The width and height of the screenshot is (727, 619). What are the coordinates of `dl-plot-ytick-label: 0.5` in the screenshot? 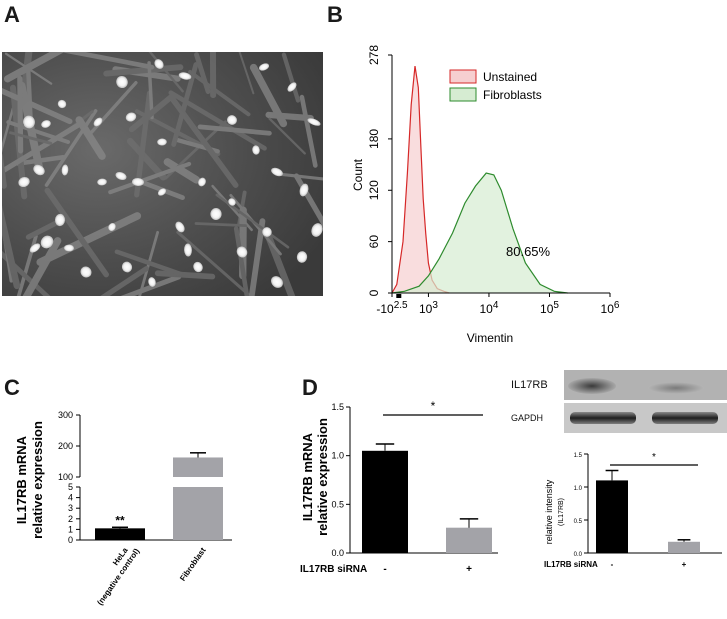 It's located at (337, 504).